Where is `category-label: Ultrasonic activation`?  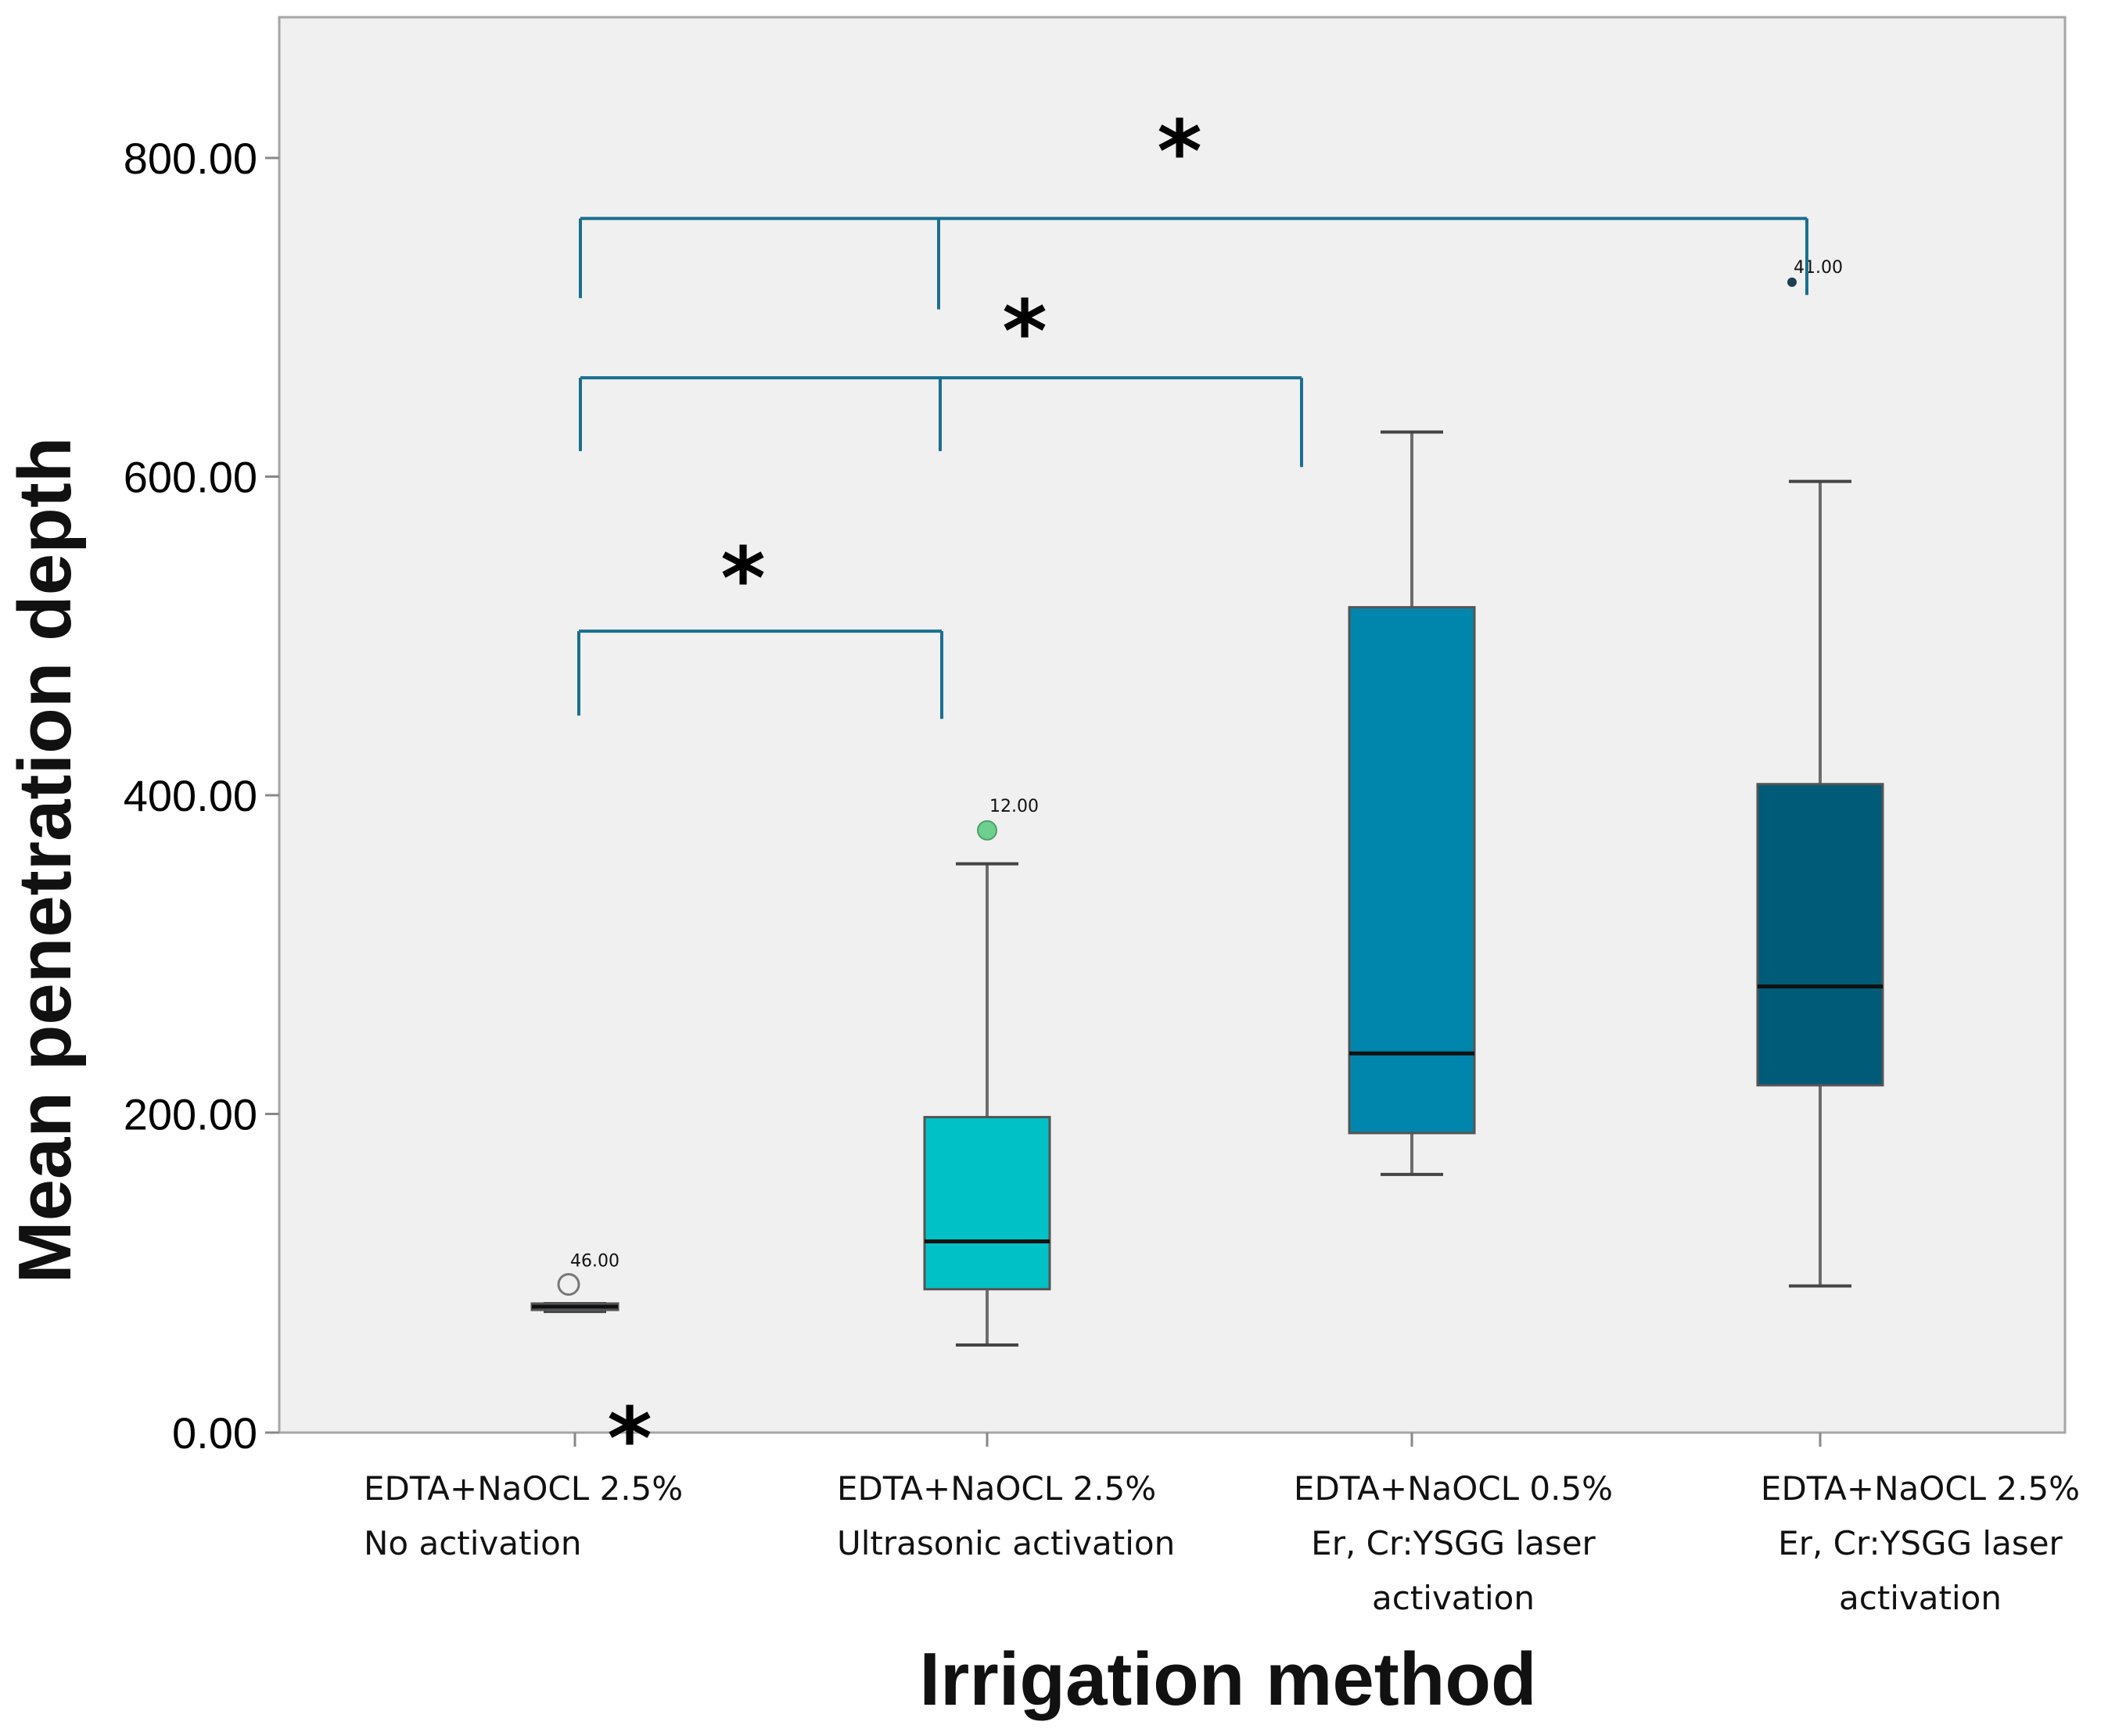 category-label: Ultrasonic activation is located at coordinates (1006, 1543).